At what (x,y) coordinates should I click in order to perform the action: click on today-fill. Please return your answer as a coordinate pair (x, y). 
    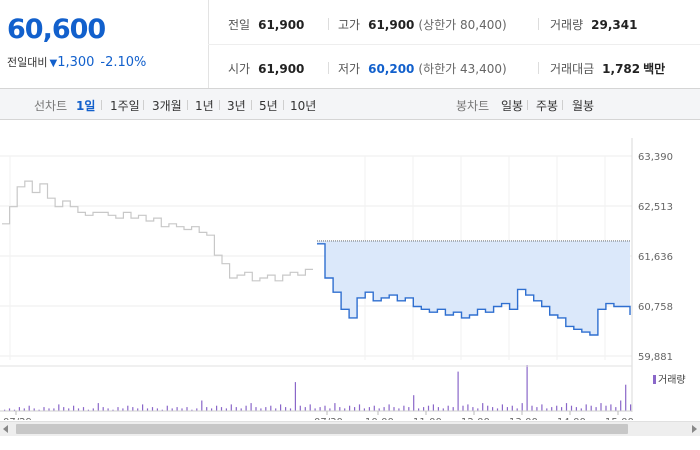
    Looking at the image, I should click on (473, 287).